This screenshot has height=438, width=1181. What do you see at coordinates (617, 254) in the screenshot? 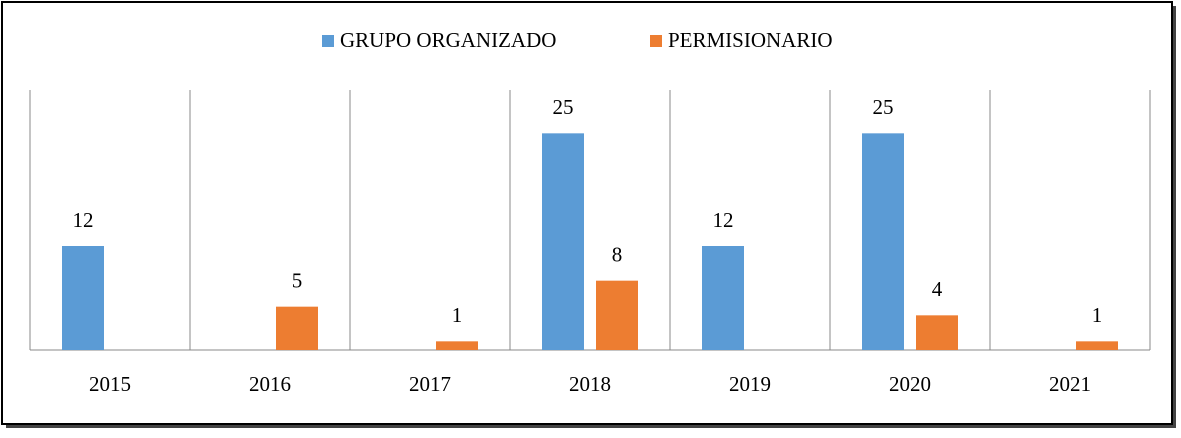
I see `data-label: 8` at bounding box center [617, 254].